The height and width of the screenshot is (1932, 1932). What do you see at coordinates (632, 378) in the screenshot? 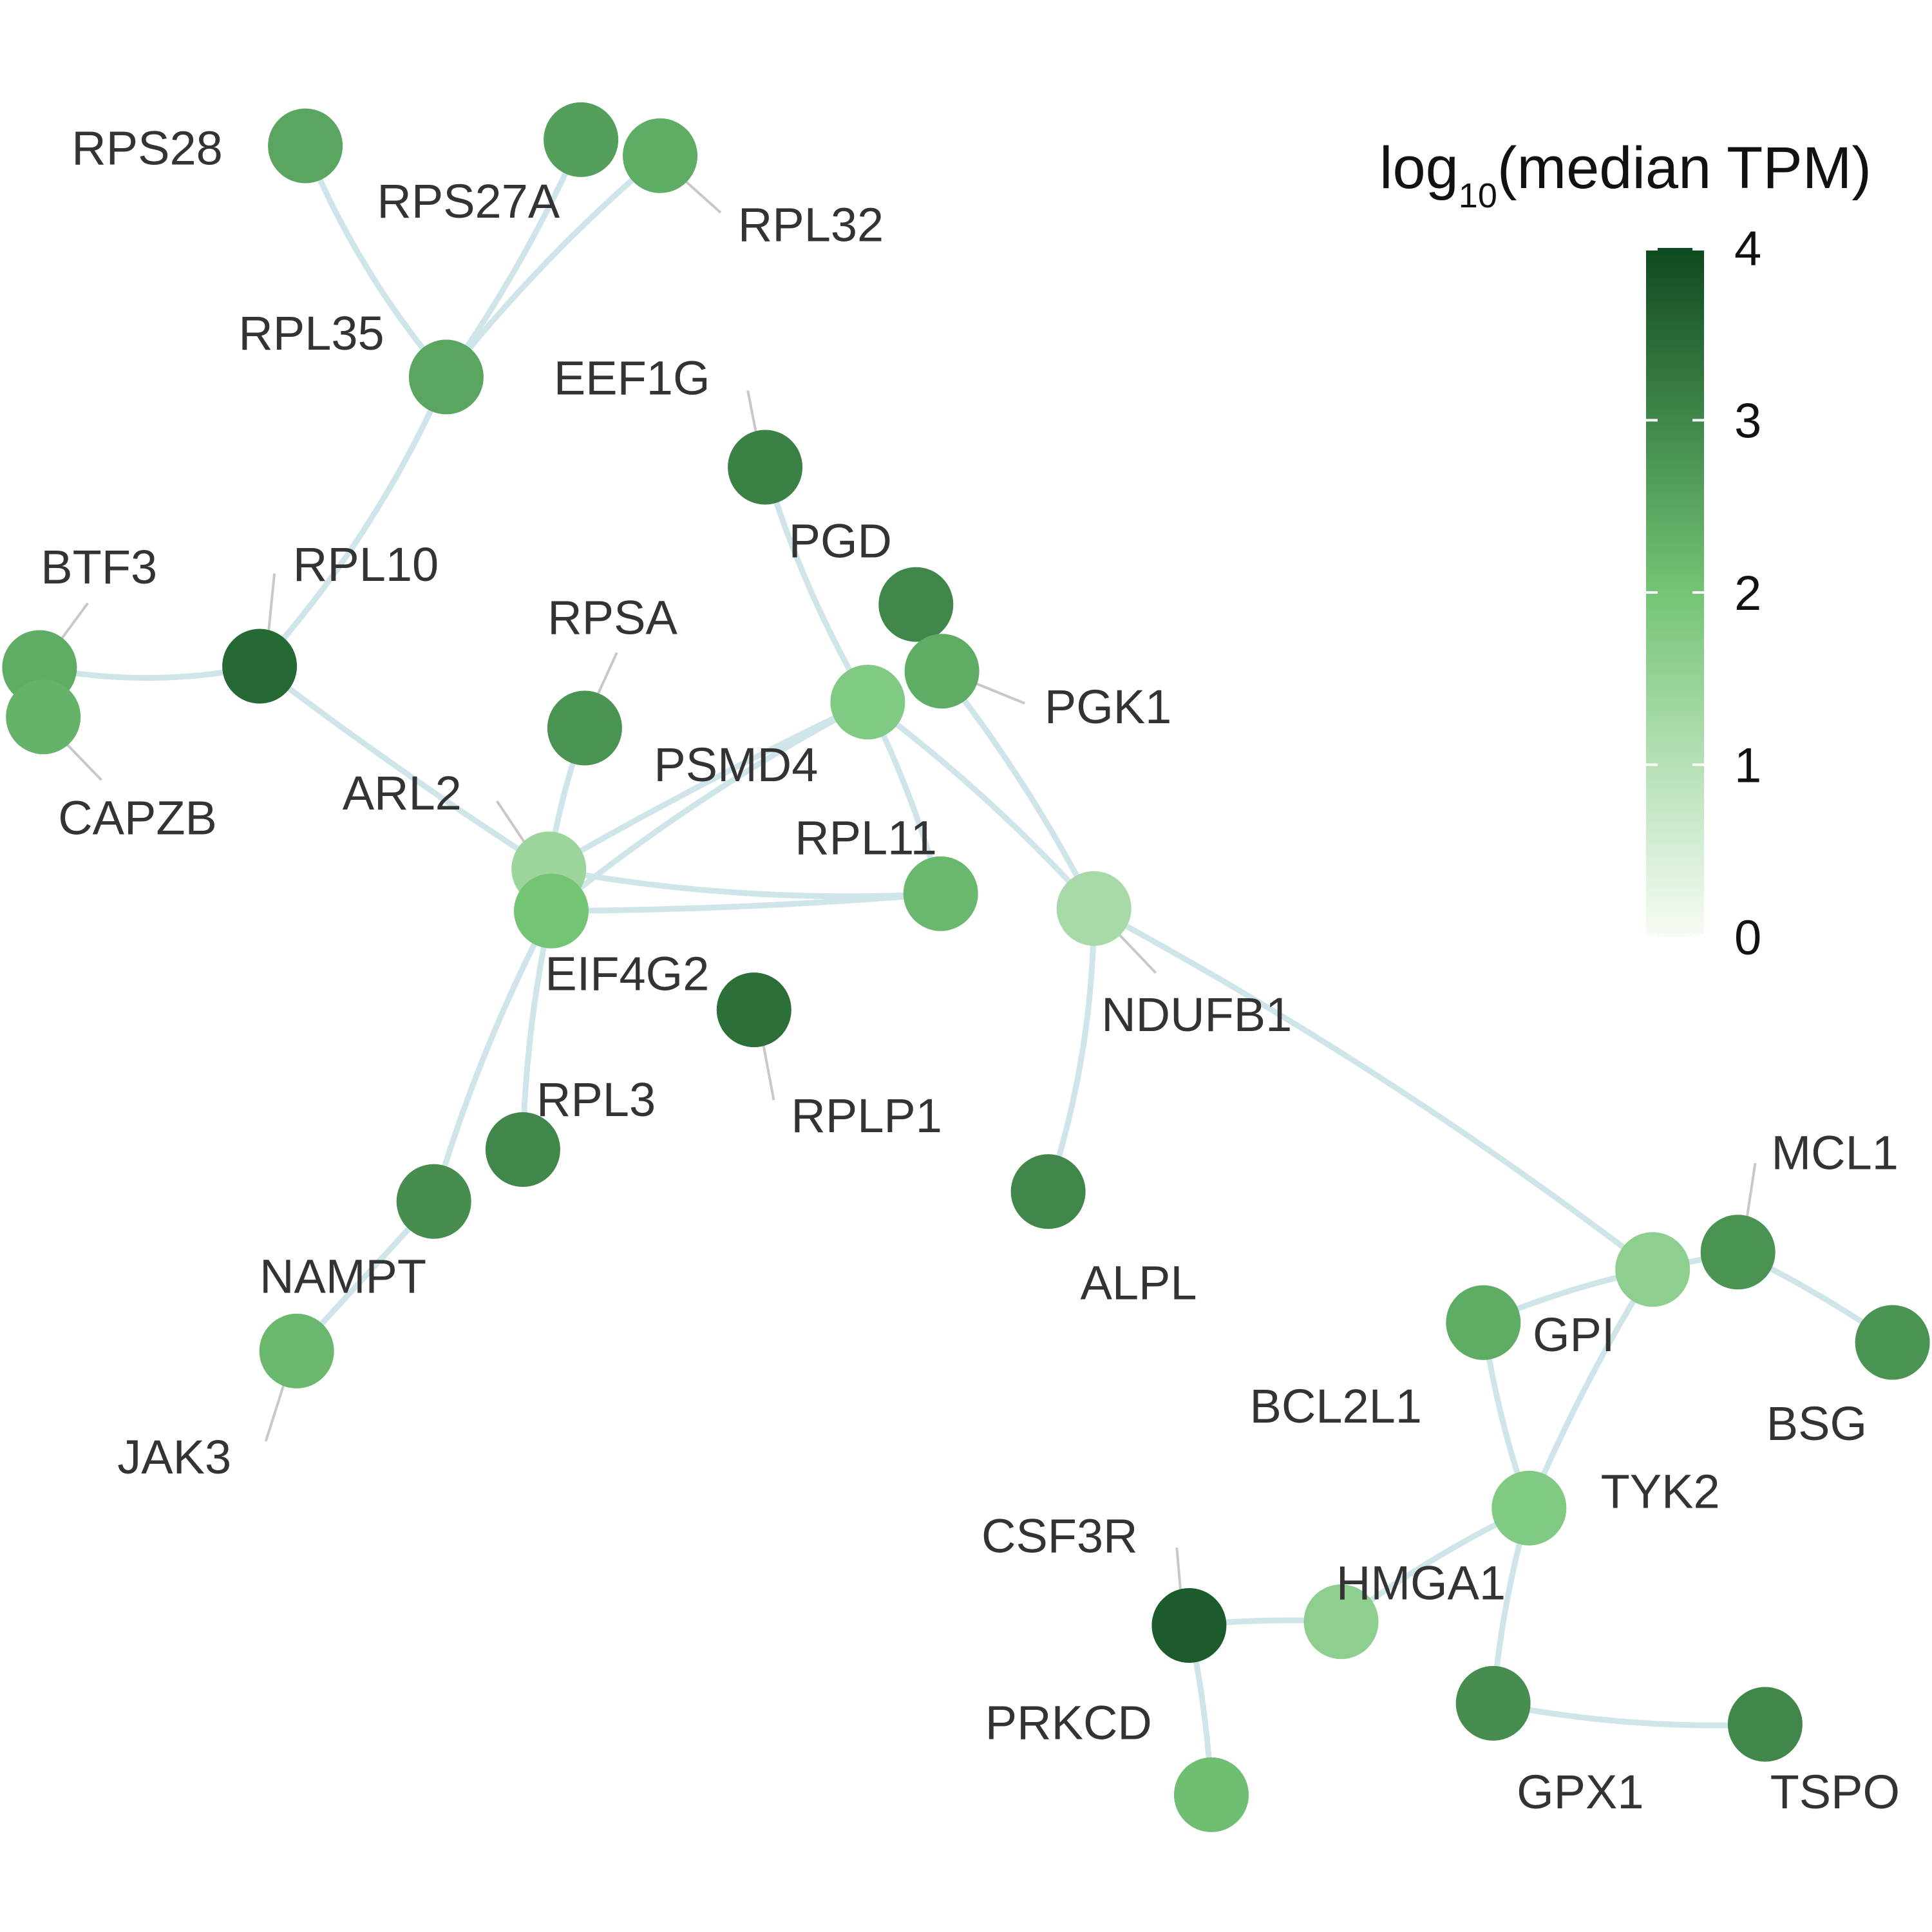
I see `node-label-eef1g: EEF1G` at bounding box center [632, 378].